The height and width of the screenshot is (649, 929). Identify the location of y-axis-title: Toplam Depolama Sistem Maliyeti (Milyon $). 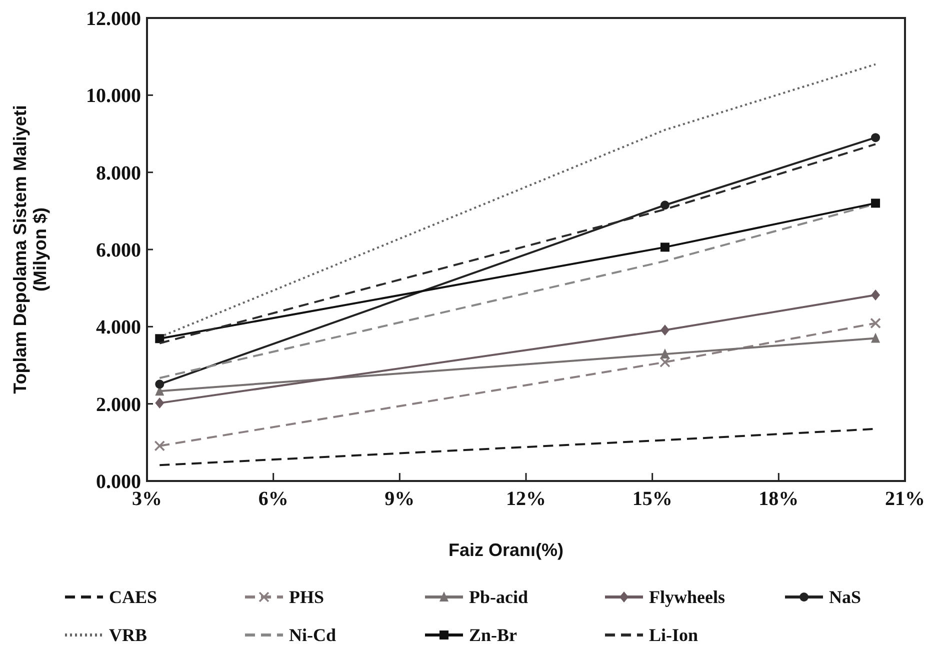
(30, 249).